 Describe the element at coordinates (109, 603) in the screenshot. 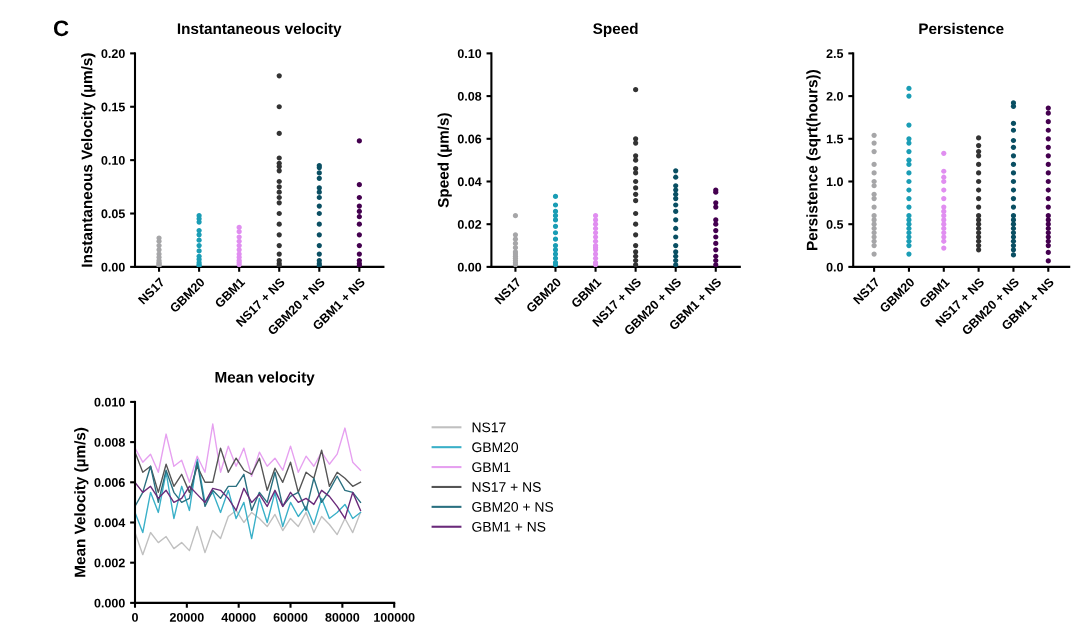

I see `y-tick-label: 0.000` at that location.